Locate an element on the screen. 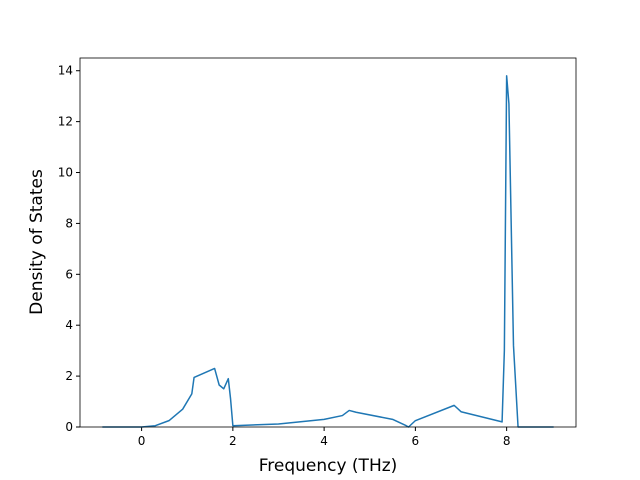 The height and width of the screenshot is (480, 640). x-tick-label: 6 is located at coordinates (416, 441).